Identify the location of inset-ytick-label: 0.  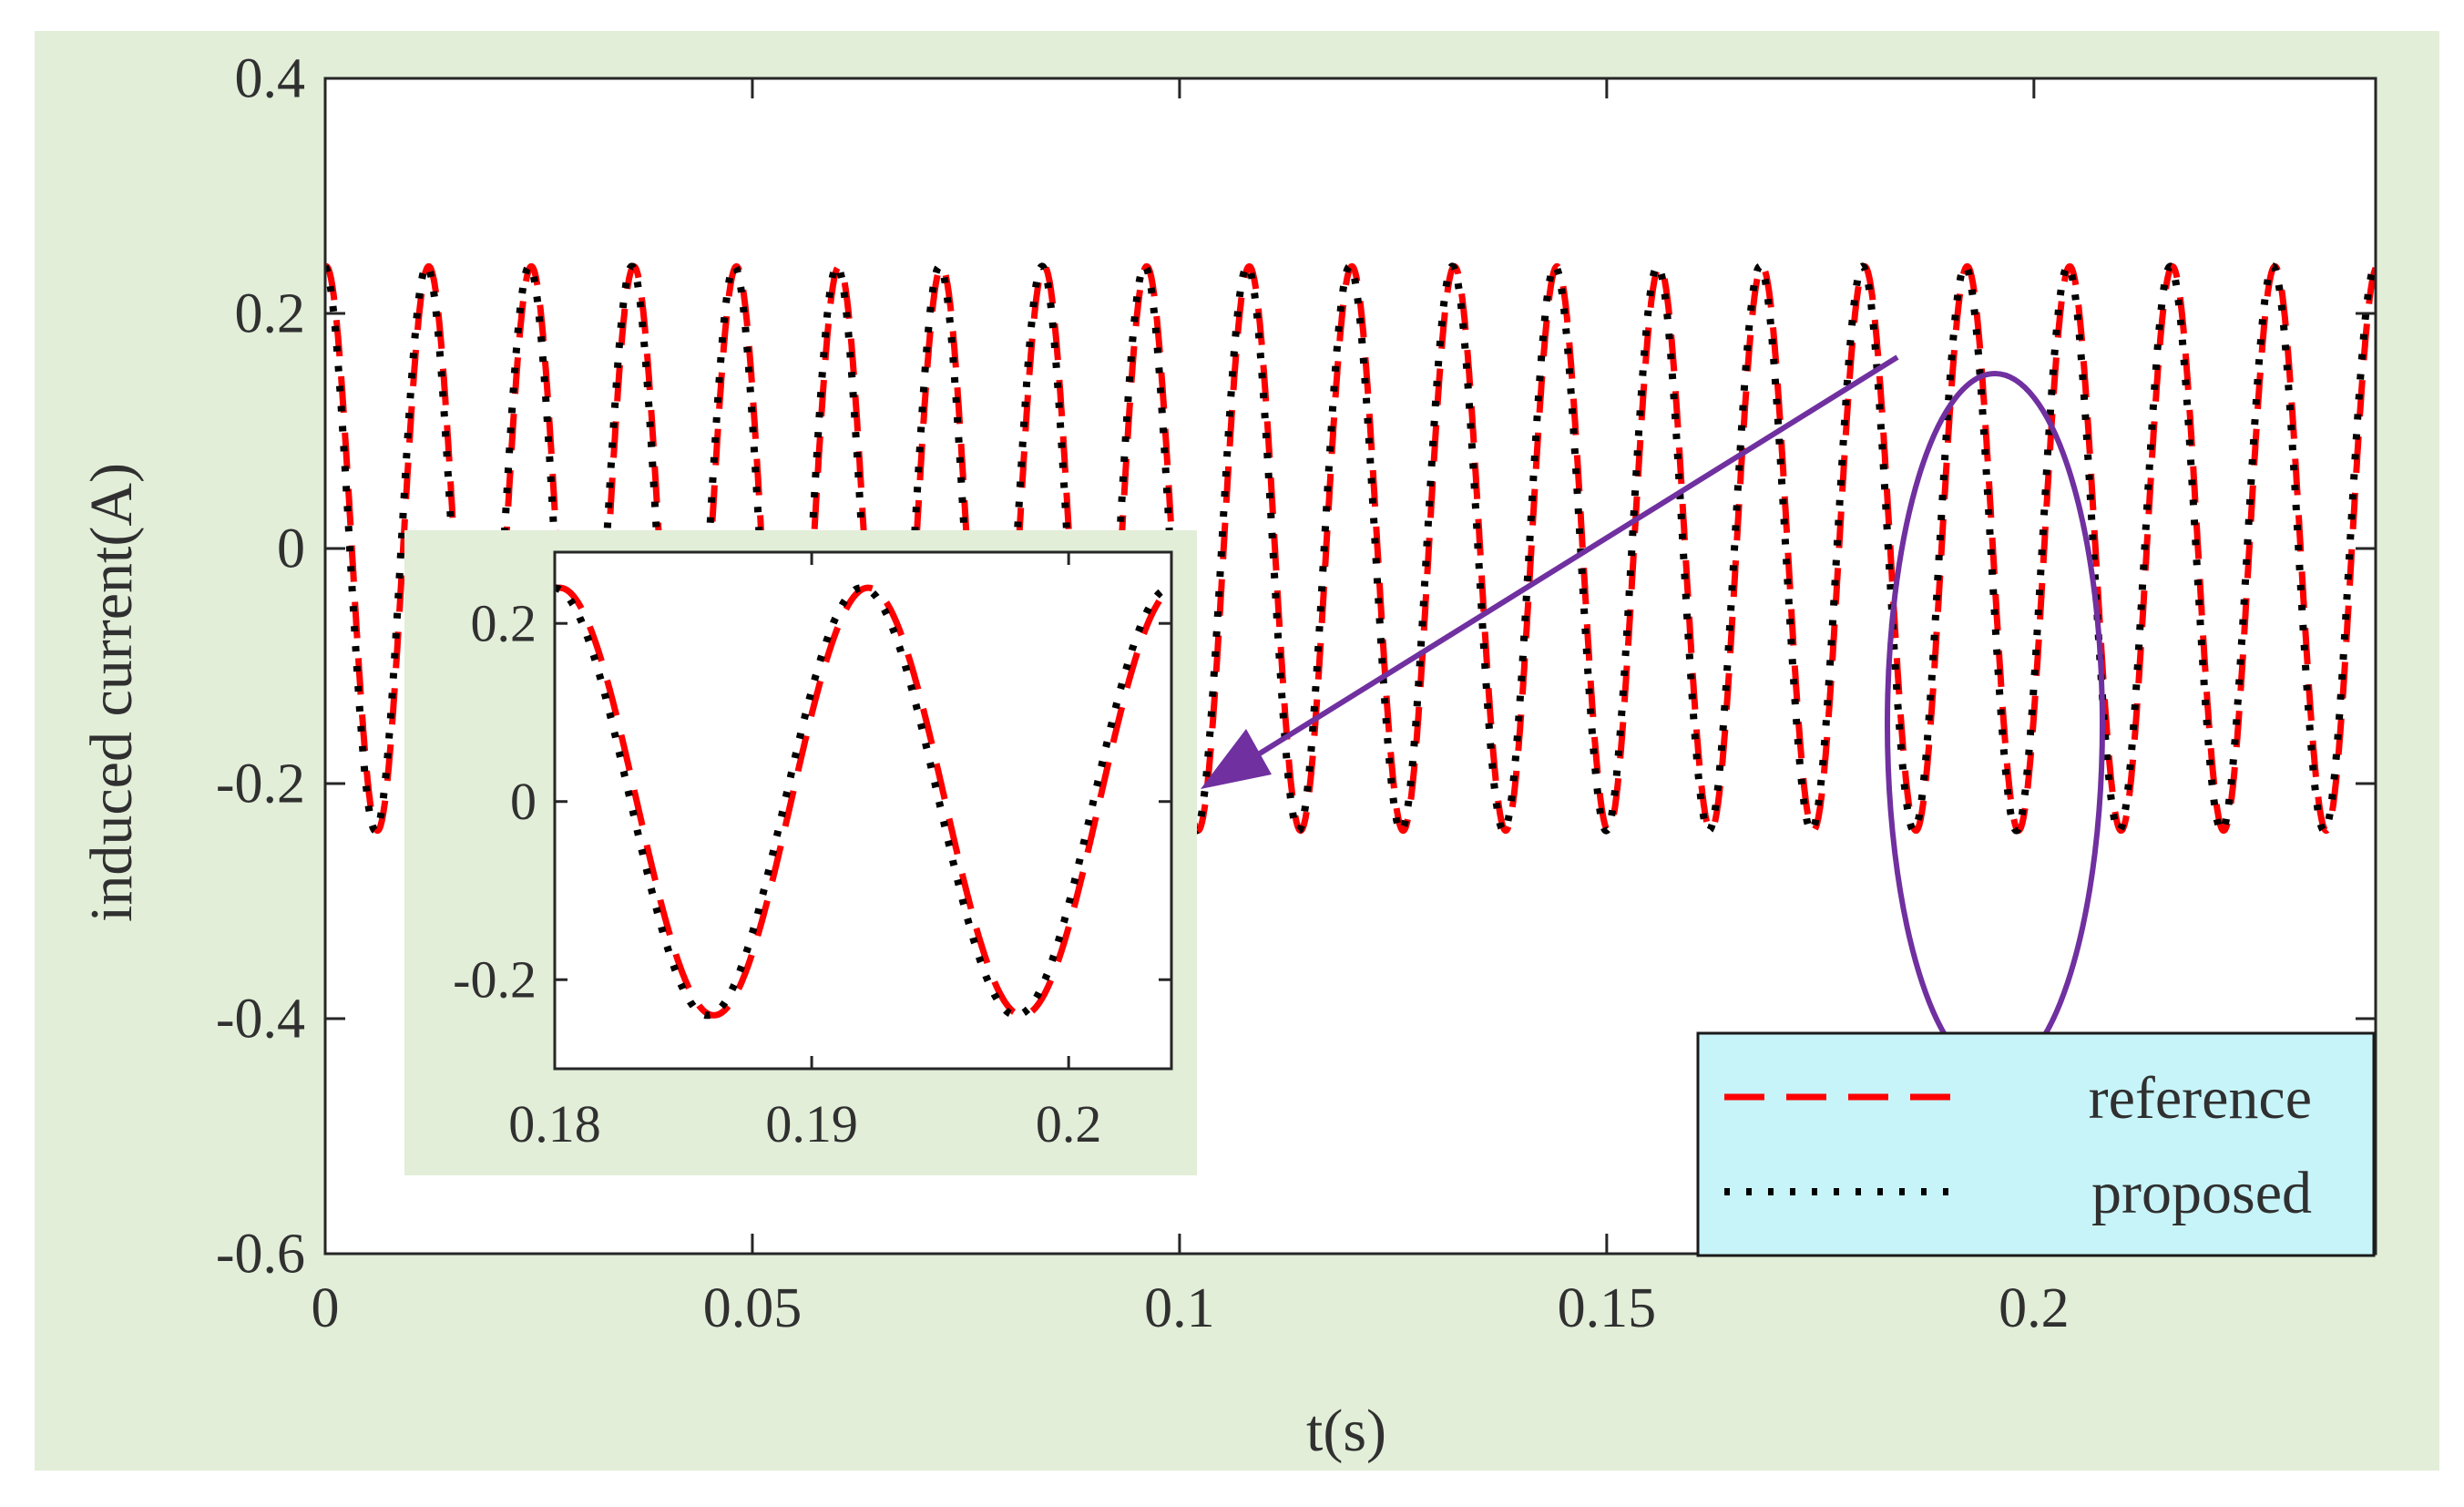
(523, 801).